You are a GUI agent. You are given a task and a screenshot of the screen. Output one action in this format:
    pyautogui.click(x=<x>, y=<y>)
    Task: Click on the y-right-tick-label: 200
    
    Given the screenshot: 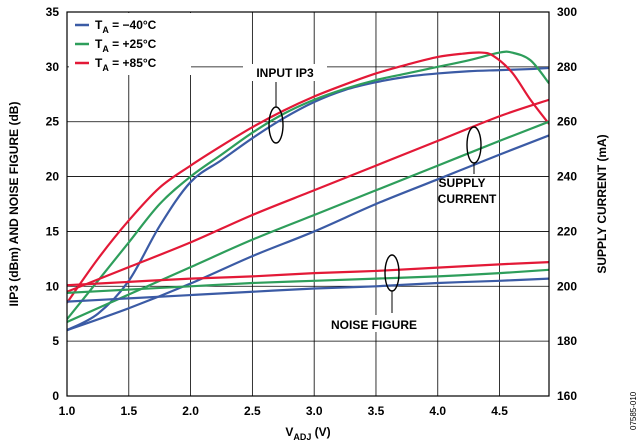 What is the action you would take?
    pyautogui.click(x=567, y=286)
    